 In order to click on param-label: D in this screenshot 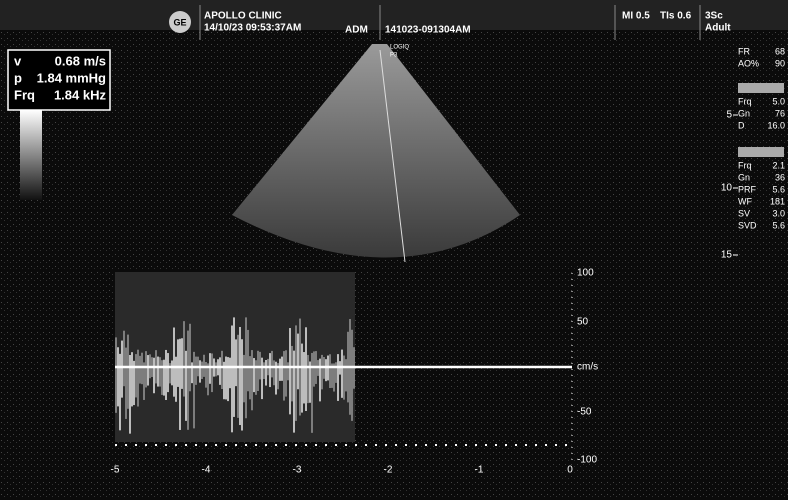, I will do `click(741, 125)`.